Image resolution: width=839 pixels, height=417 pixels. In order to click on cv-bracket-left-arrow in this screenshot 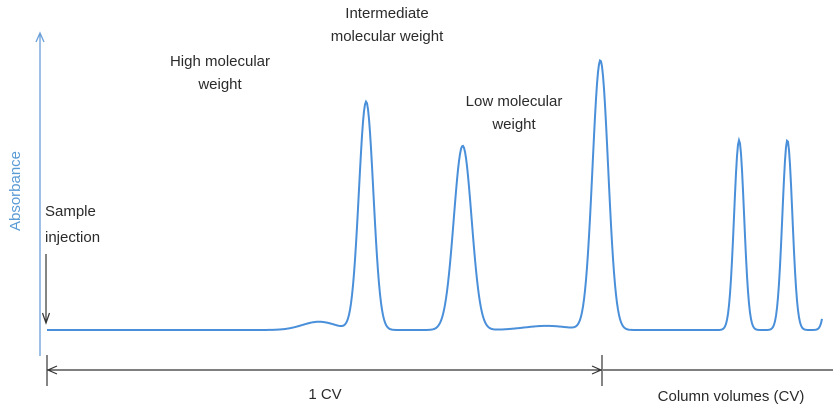, I will do `click(52, 370)`.